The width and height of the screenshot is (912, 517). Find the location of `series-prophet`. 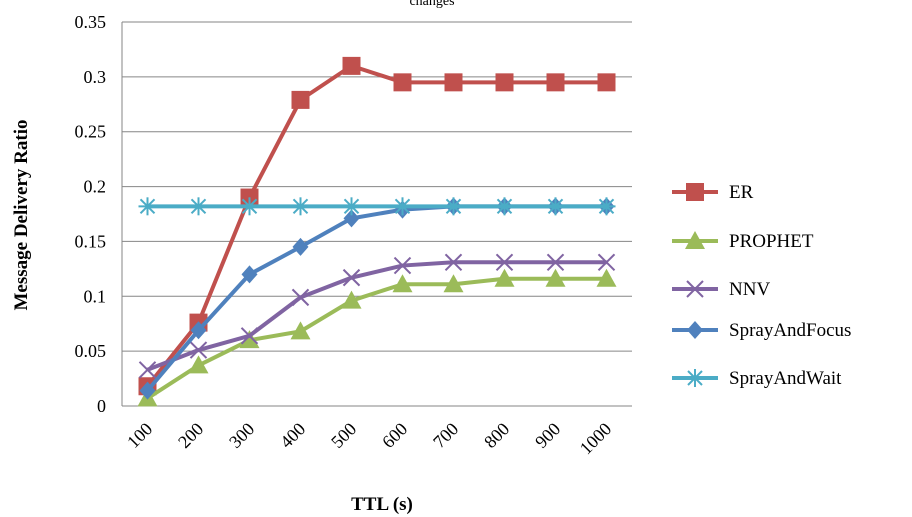

series-prophet is located at coordinates (377, 337).